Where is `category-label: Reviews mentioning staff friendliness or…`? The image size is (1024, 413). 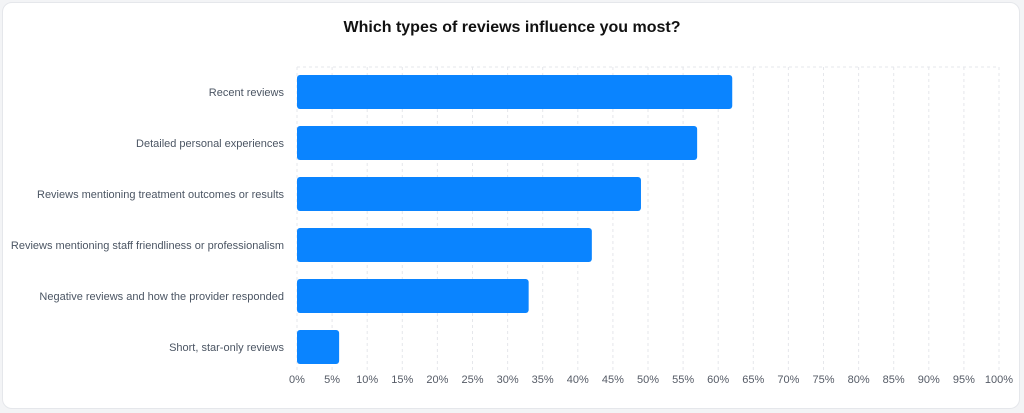 category-label: Reviews mentioning staff friendliness or… is located at coordinates (147, 246).